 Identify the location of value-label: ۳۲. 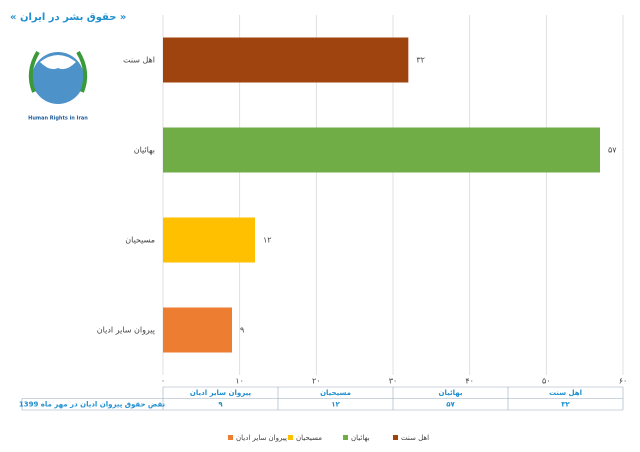
(420, 60).